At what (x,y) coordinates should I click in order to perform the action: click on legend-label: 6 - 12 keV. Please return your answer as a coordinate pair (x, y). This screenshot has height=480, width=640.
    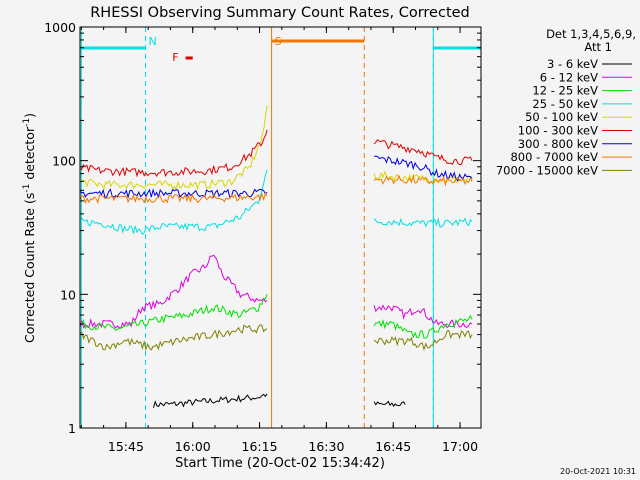
    Looking at the image, I should click on (569, 77).